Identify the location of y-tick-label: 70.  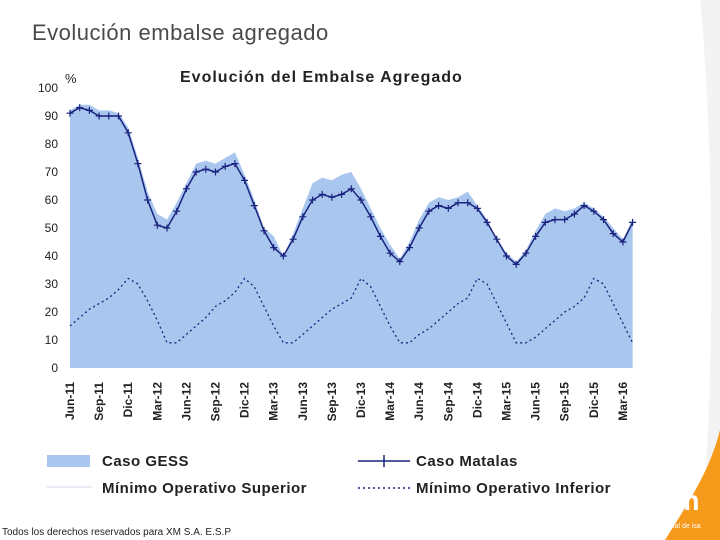
(52, 172).